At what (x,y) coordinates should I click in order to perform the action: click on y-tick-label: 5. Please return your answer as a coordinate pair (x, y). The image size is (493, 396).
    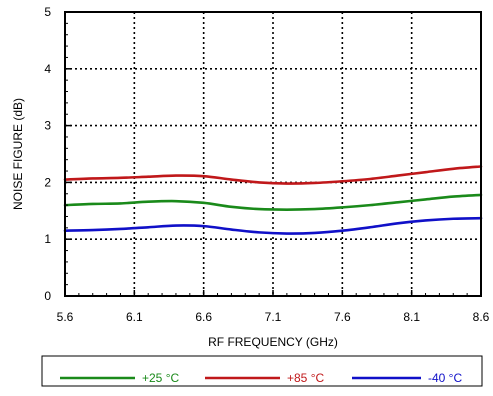
    Looking at the image, I should click on (47, 12).